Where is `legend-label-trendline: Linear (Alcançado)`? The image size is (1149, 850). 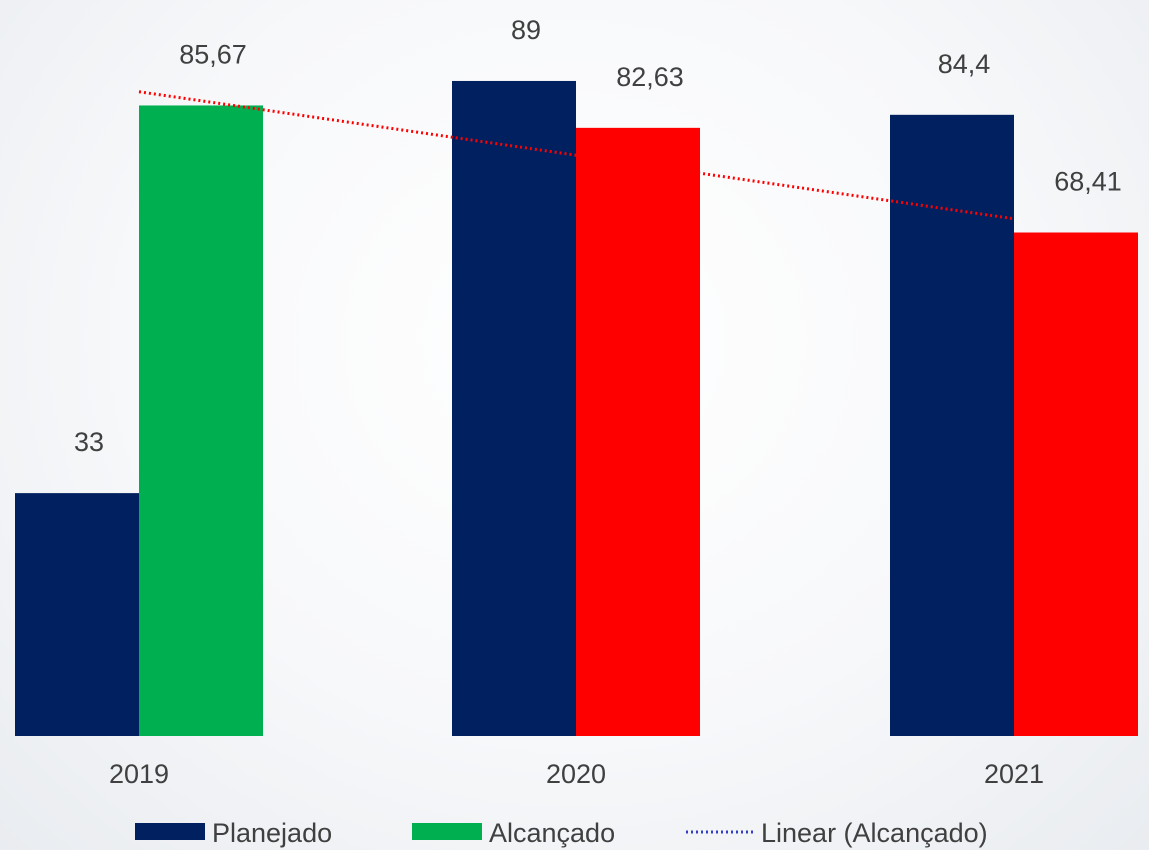 legend-label-trendline: Linear (Alcançado) is located at coordinates (874, 833).